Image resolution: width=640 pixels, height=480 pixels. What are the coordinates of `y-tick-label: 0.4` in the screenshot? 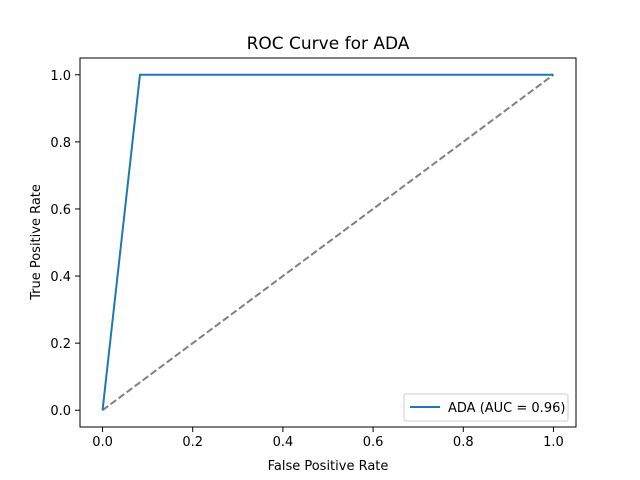 It's located at (60, 277).